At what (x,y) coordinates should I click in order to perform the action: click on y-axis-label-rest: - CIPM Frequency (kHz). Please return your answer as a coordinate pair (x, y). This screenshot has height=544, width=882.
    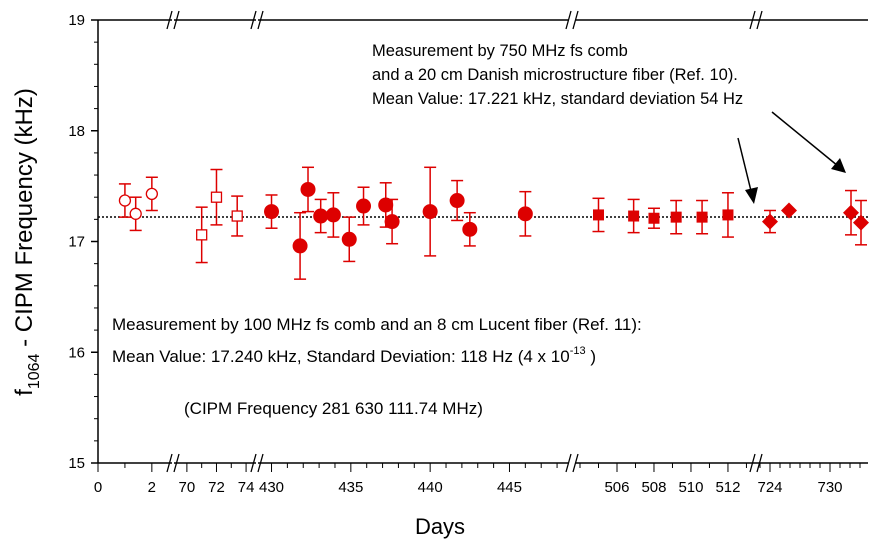
    Looking at the image, I should click on (24, 220).